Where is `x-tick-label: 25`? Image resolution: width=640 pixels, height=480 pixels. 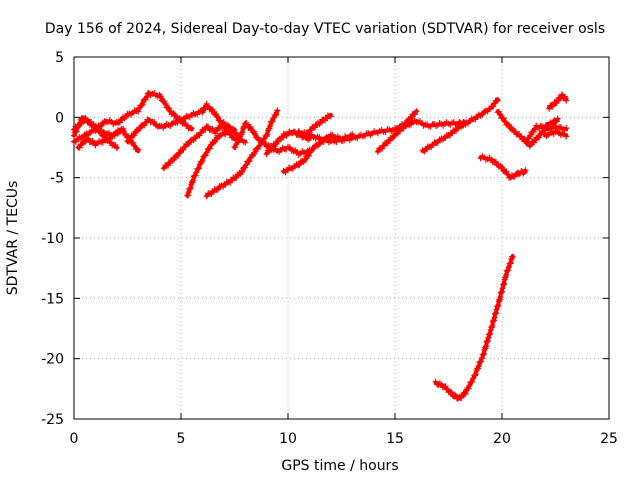
x-tick-label: 25 is located at coordinates (609, 439).